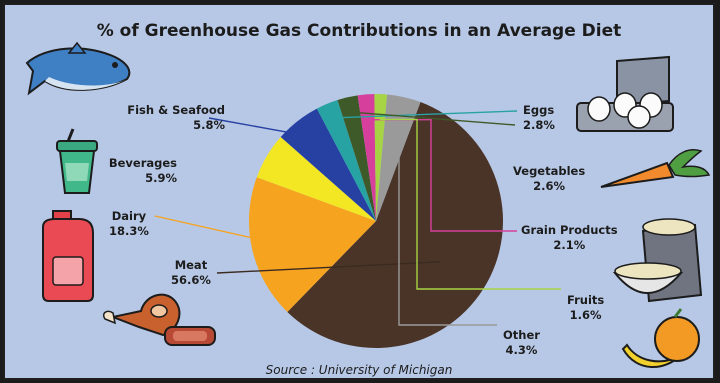  What do you see at coordinates (312, 244) in the screenshot?
I see `pie-slice-dairy` at bounding box center [312, 244].